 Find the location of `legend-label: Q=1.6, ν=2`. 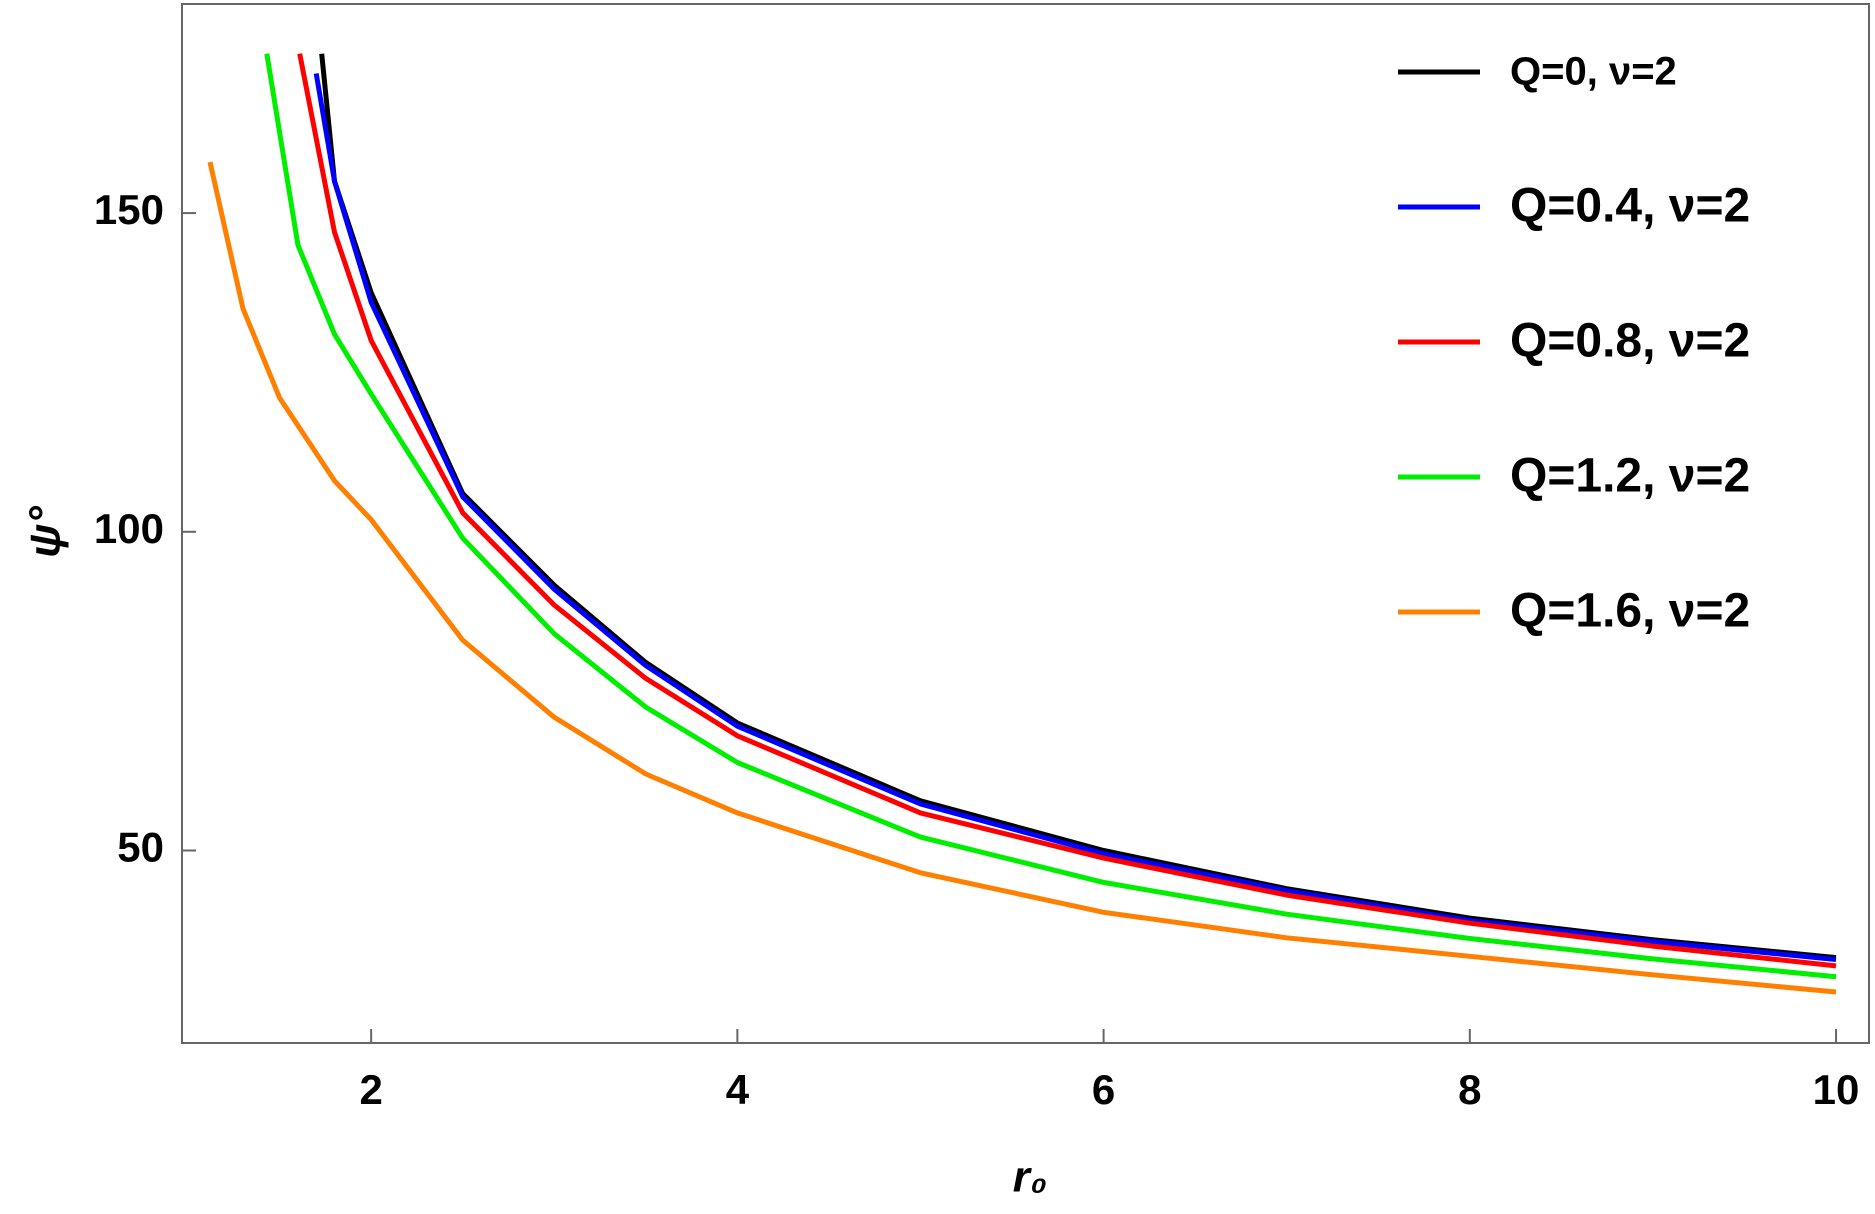

legend-label: Q=1.6, ν=2 is located at coordinates (1630, 611).